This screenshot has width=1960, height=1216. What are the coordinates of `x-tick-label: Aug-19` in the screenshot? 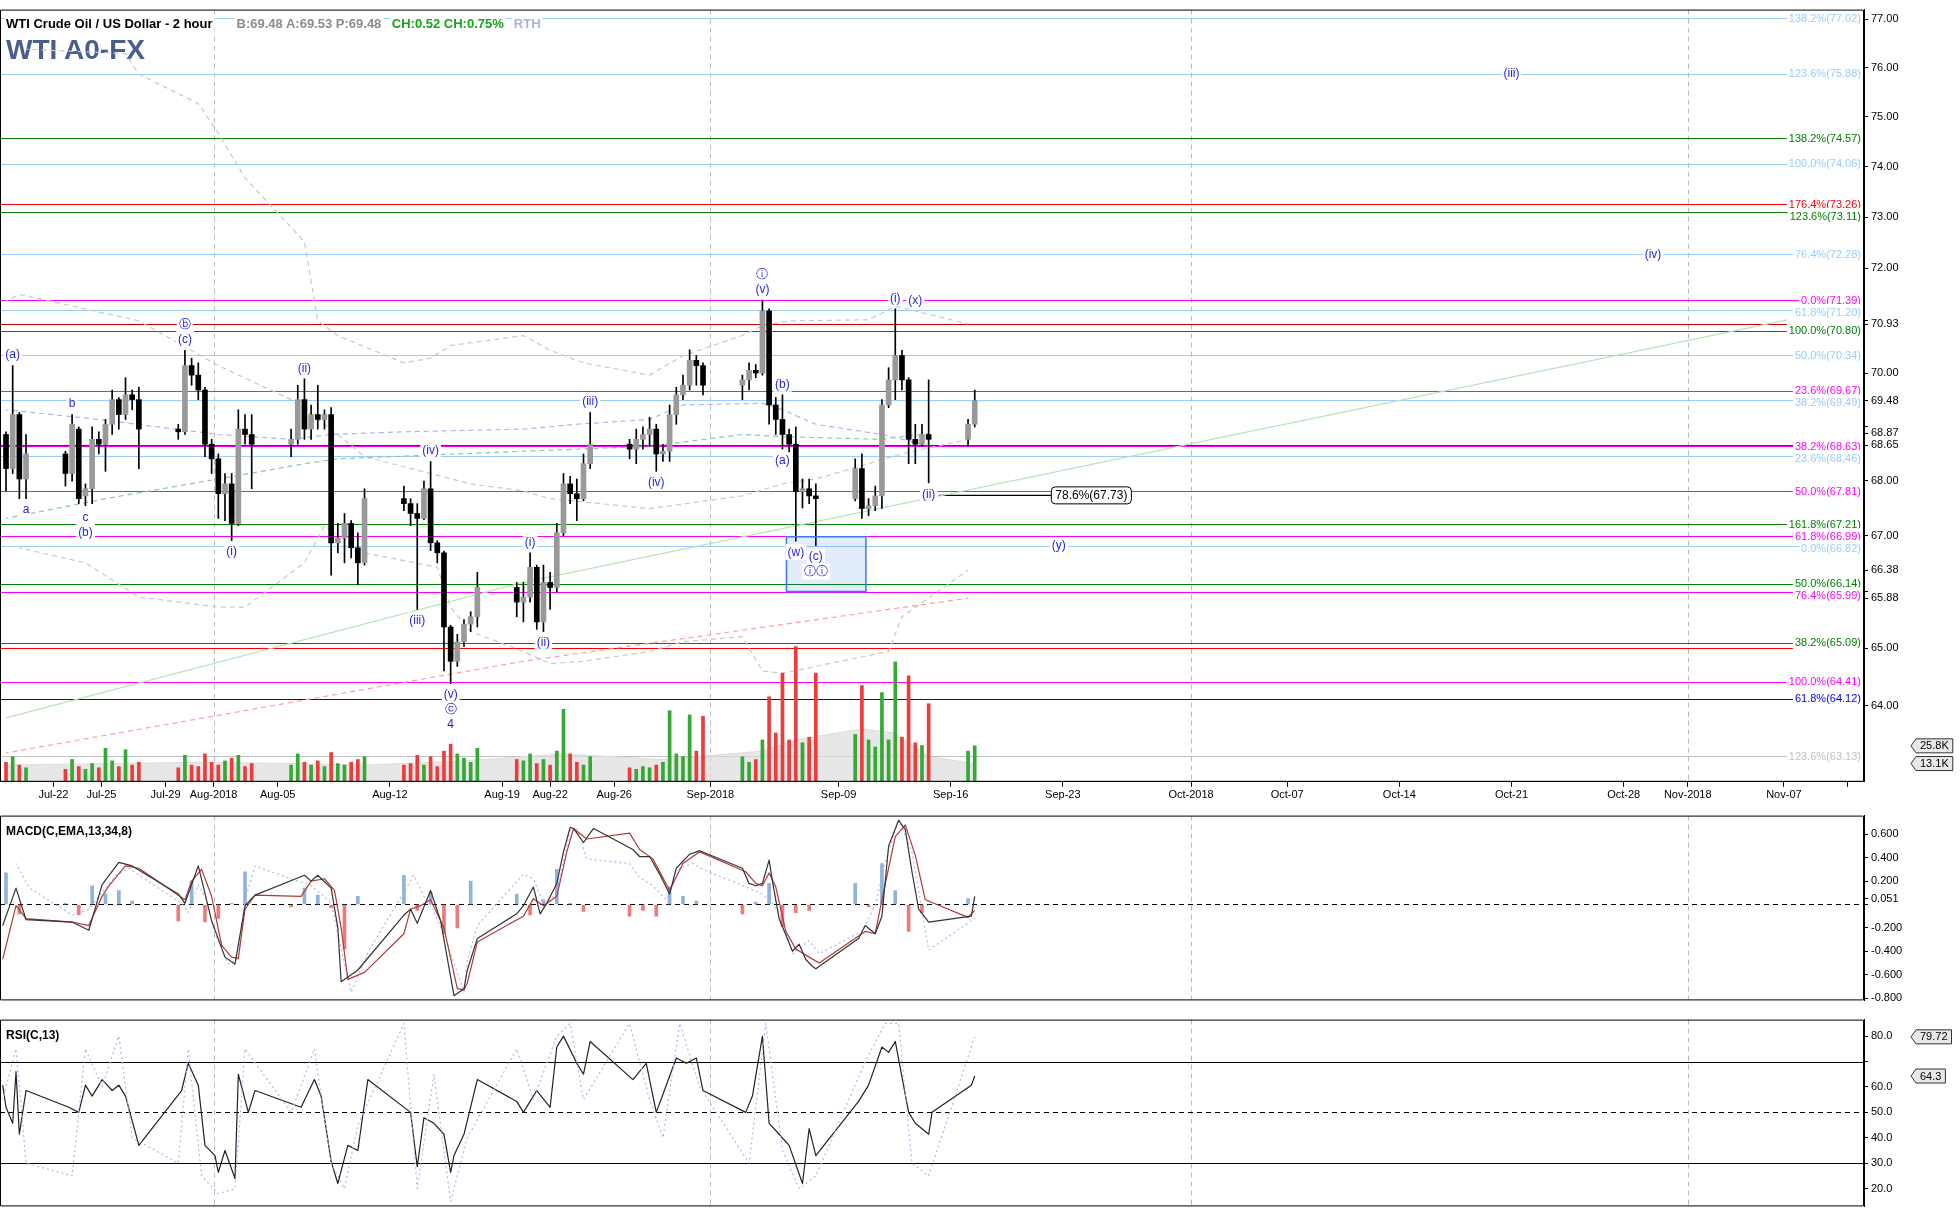 It's located at (502, 794).